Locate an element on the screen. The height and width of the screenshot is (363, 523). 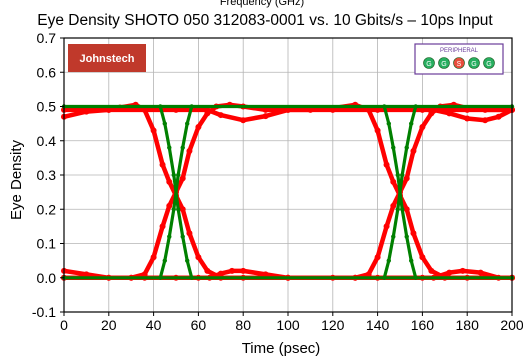
x-tick-label: 60 is located at coordinates (199, 325).